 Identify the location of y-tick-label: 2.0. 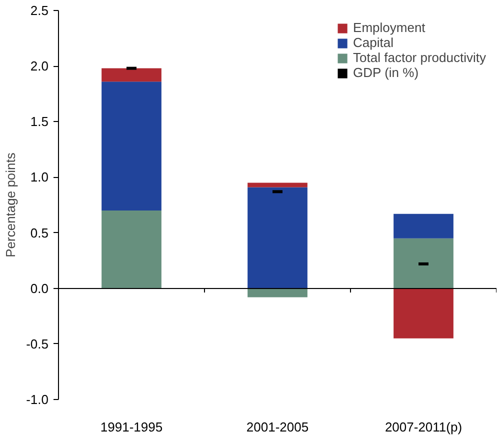
(39, 66).